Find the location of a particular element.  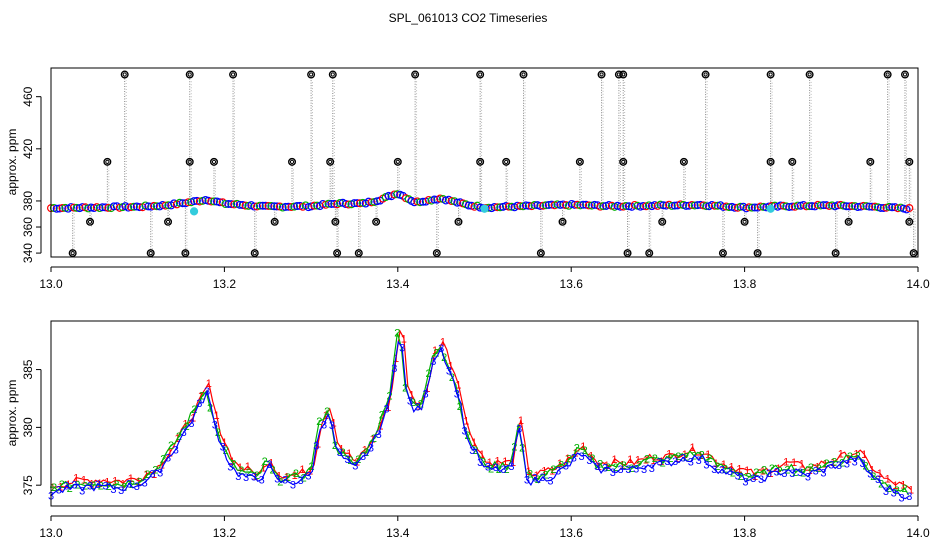

bottom-x-tick-label: 13.0 is located at coordinates (51, 533).